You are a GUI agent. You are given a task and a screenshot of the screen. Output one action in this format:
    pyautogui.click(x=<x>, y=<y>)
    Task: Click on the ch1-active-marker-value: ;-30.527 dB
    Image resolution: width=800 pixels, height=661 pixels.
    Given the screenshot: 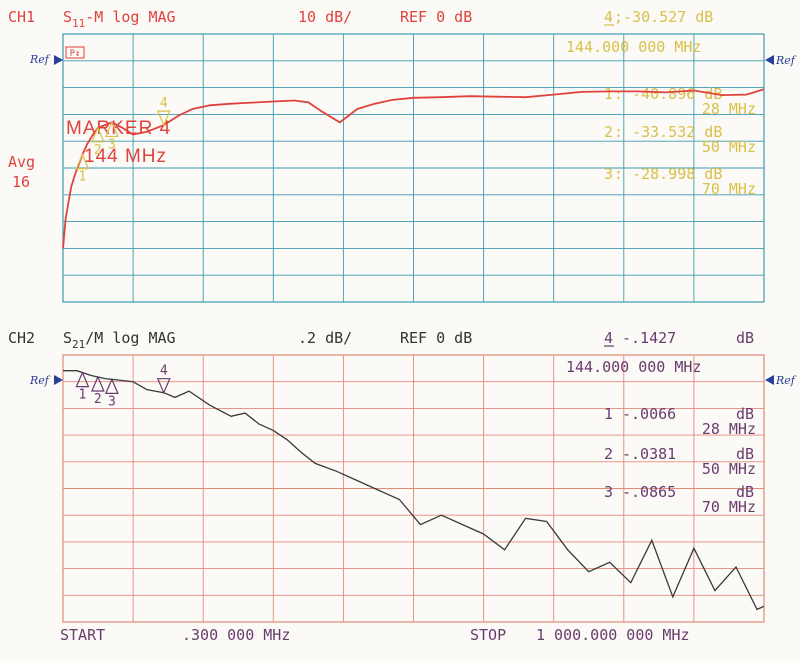 What is the action you would take?
    pyautogui.click(x=663, y=17)
    